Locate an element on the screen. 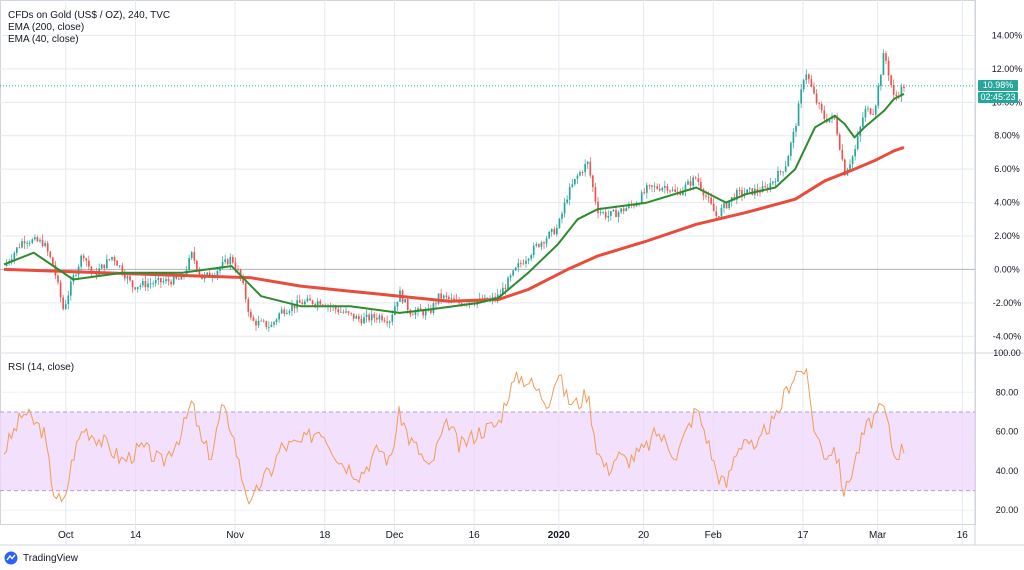 This screenshot has width=1024, height=570. rsi-y-tick-label: 80.00 is located at coordinates (1007, 392).